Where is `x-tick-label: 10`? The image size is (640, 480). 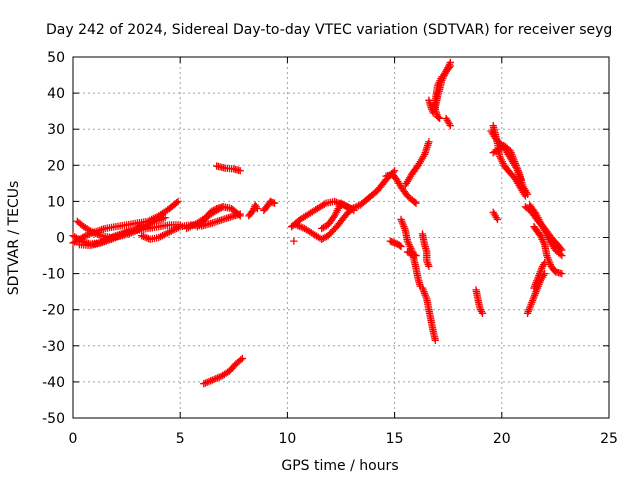 x-tick-label: 10 is located at coordinates (287, 439).